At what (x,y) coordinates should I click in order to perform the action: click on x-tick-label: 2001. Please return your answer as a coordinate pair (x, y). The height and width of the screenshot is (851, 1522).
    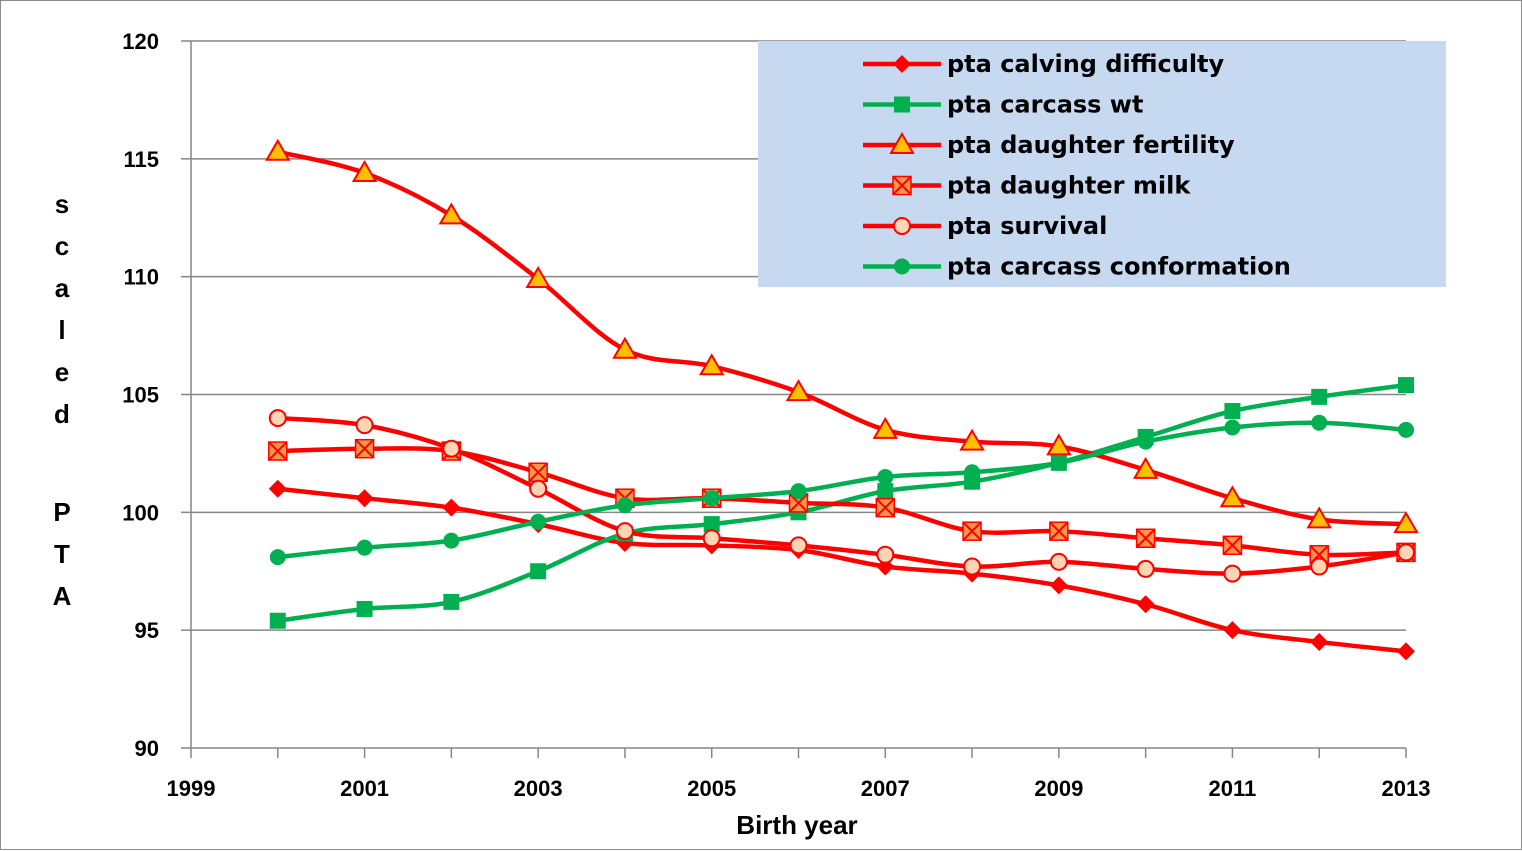
    Looking at the image, I should click on (364, 788).